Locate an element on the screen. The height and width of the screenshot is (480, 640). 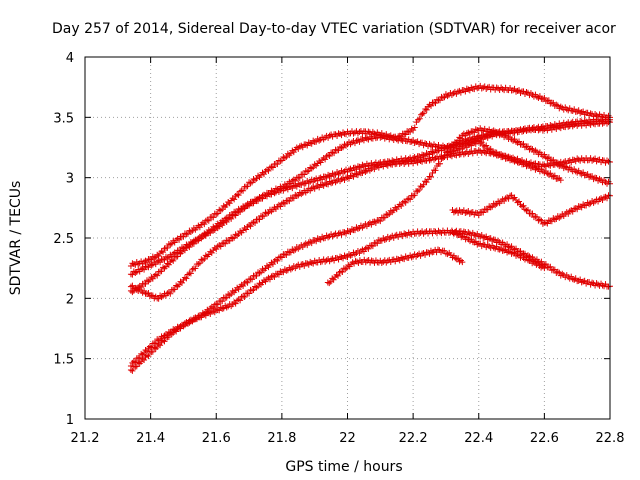
y-tick-label: 2 is located at coordinates (70, 299).